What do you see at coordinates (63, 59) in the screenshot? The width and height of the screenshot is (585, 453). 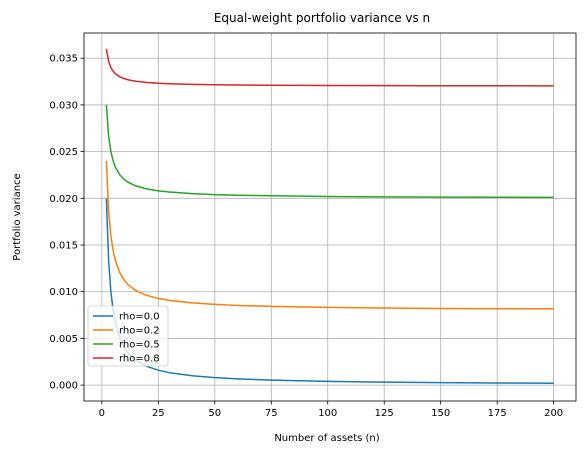 I see `y-tick-label: 0.035` at bounding box center [63, 59].